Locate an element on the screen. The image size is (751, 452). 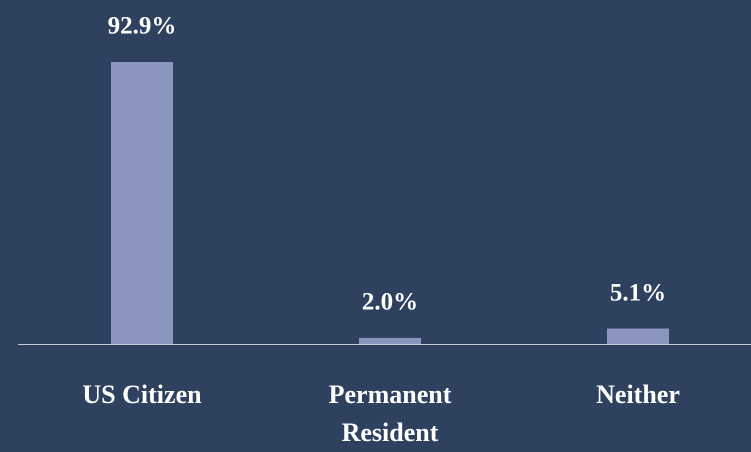
data-label: 5.1% is located at coordinates (638, 292).